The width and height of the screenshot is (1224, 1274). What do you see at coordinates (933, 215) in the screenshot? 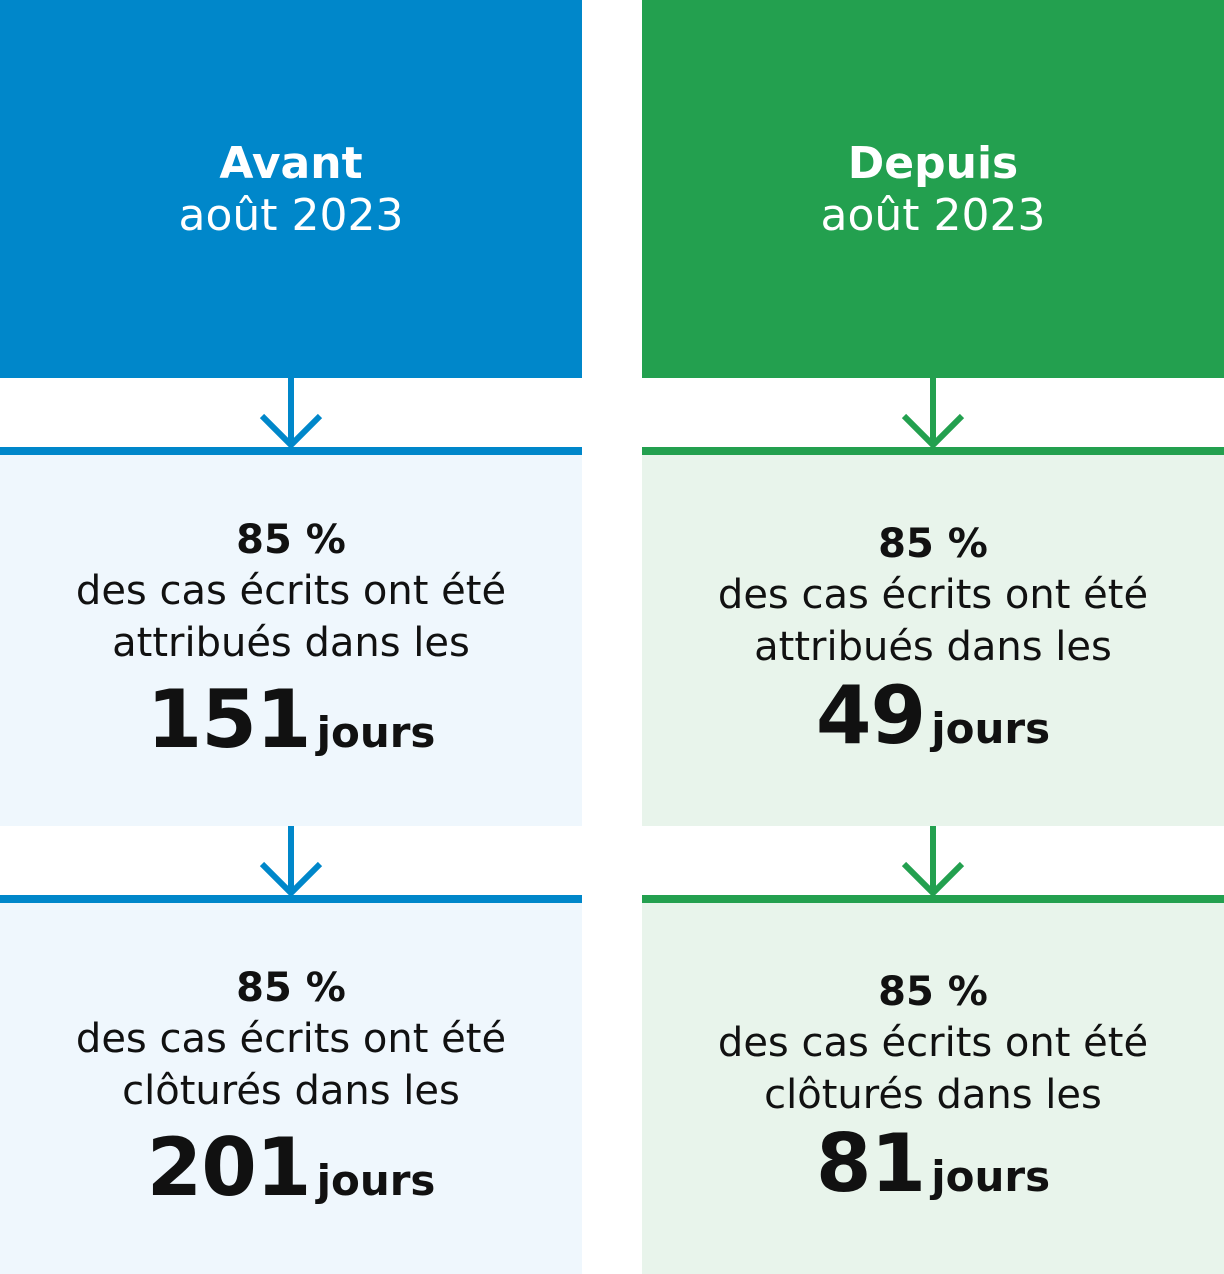
I see `after-header-subtitle: août 2023` at bounding box center [933, 215].